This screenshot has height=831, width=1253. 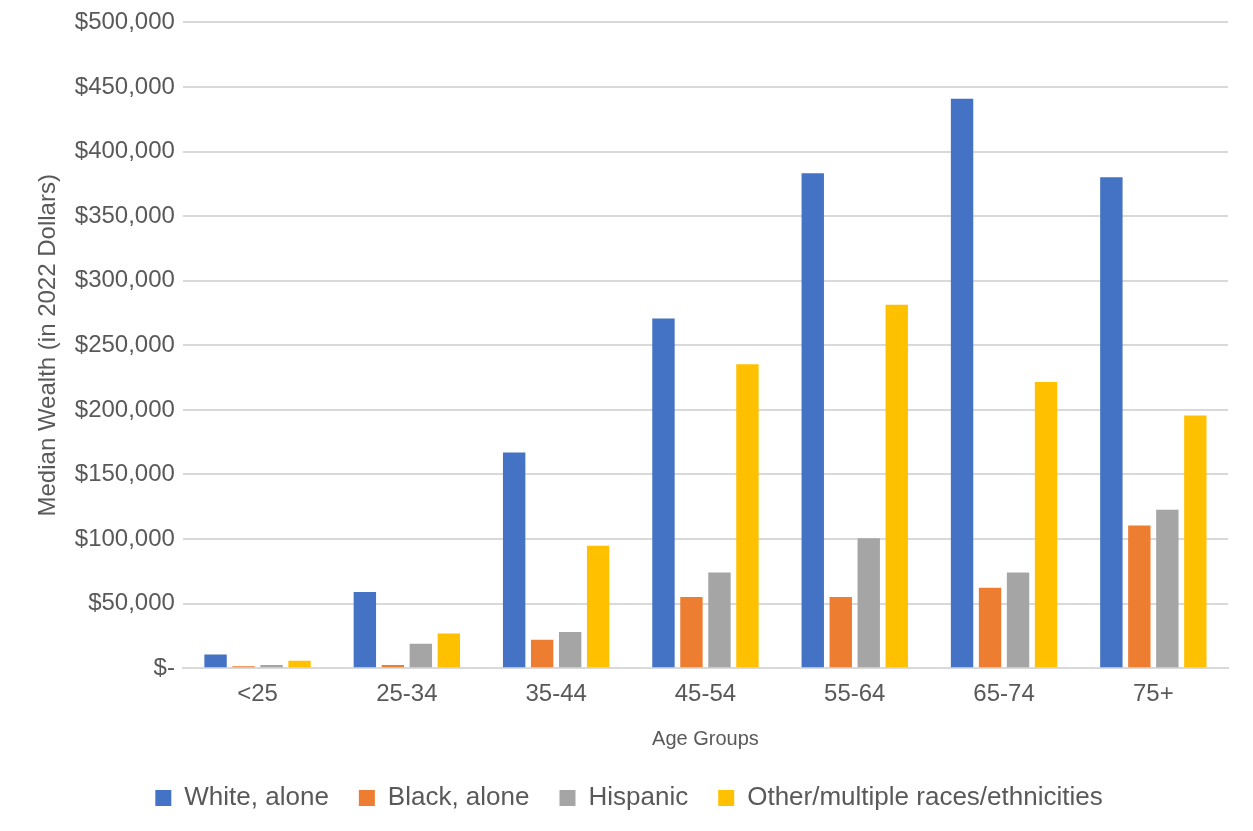 I want to click on y-tick-label: $400,000, so click(x=124, y=150).